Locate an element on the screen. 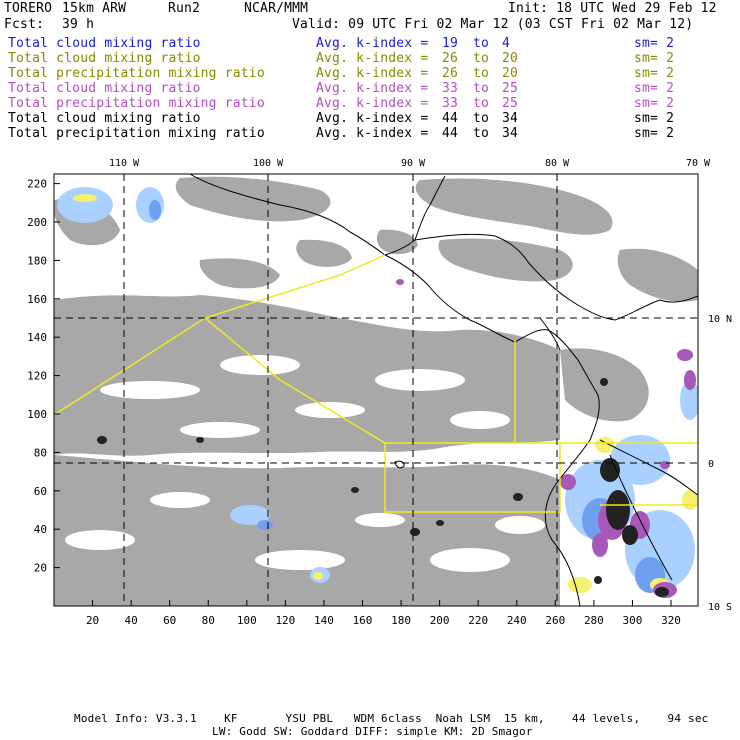  legend-row-6-k-index-to-word: to is located at coordinates (481, 133).